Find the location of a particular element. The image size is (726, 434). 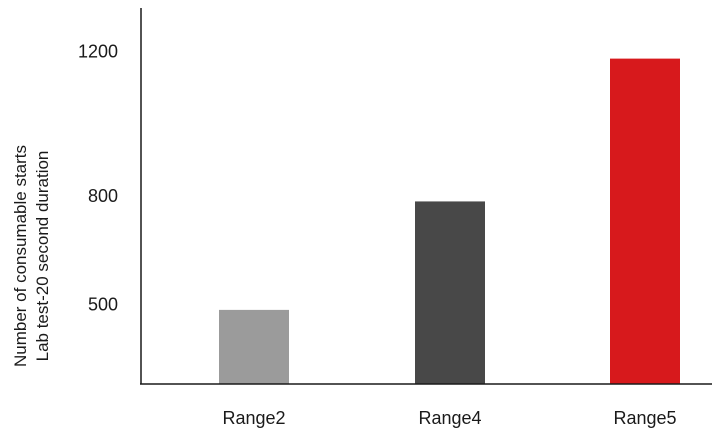

category-labels: Range2 Range4 Range5 is located at coordinates (449, 418).